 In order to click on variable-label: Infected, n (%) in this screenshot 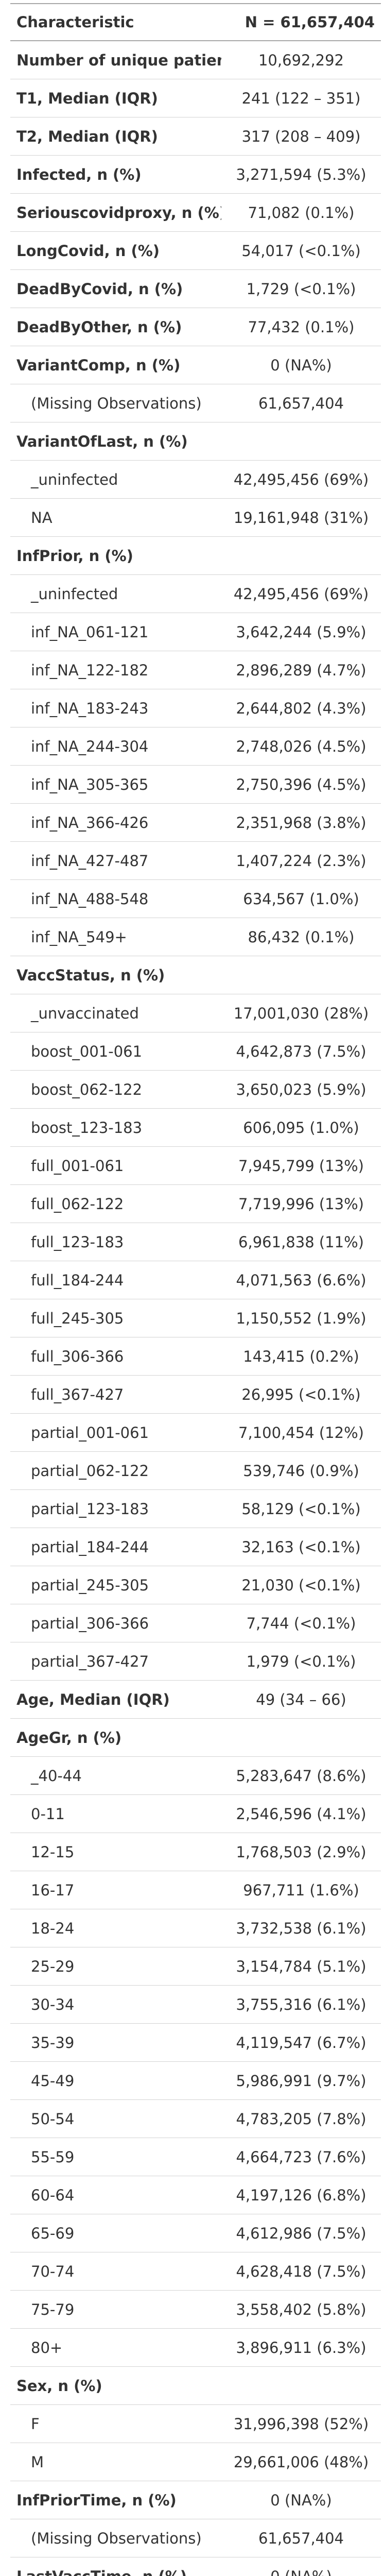, I will do `click(115, 174)`.